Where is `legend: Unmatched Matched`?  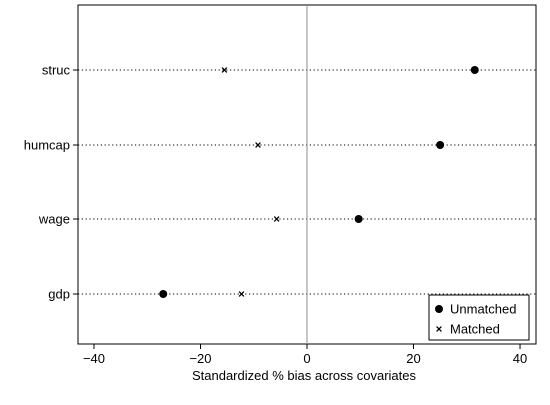
legend: Unmatched Matched is located at coordinates (479, 317).